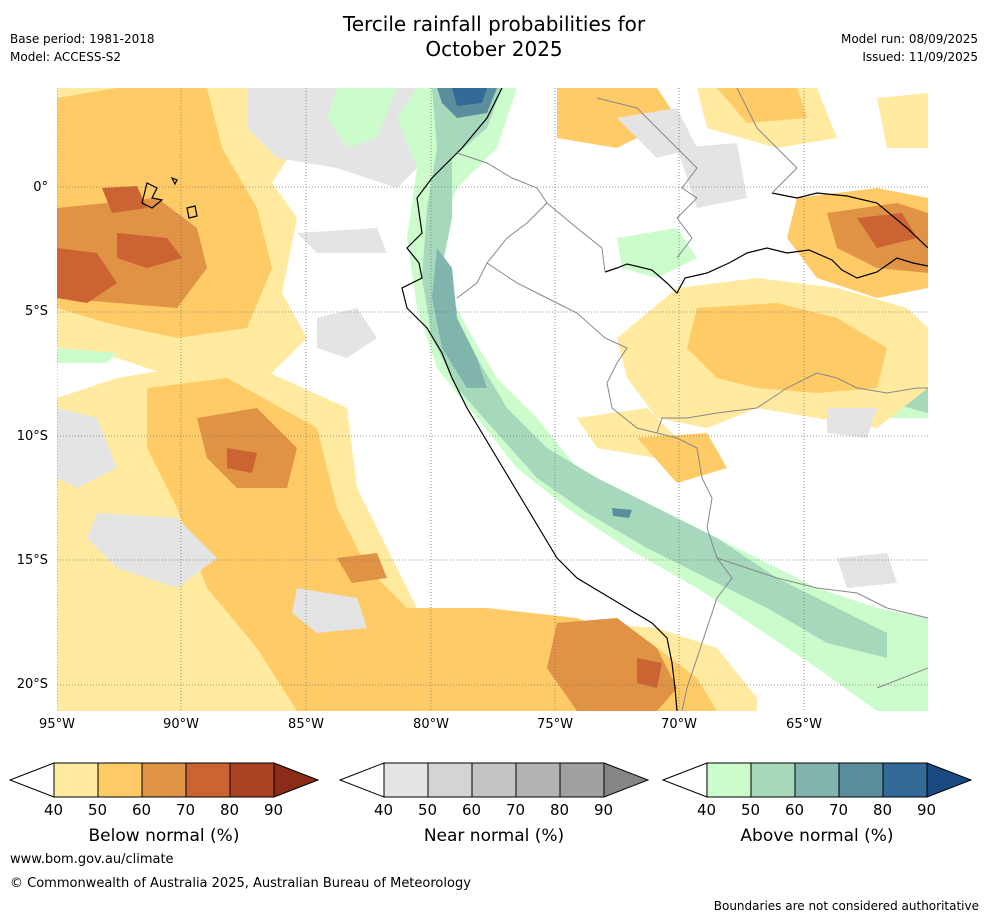 Image resolution: width=988 pixels, height=919 pixels. What do you see at coordinates (57, 724) in the screenshot?
I see `lon-label-95w: 95°W` at bounding box center [57, 724].